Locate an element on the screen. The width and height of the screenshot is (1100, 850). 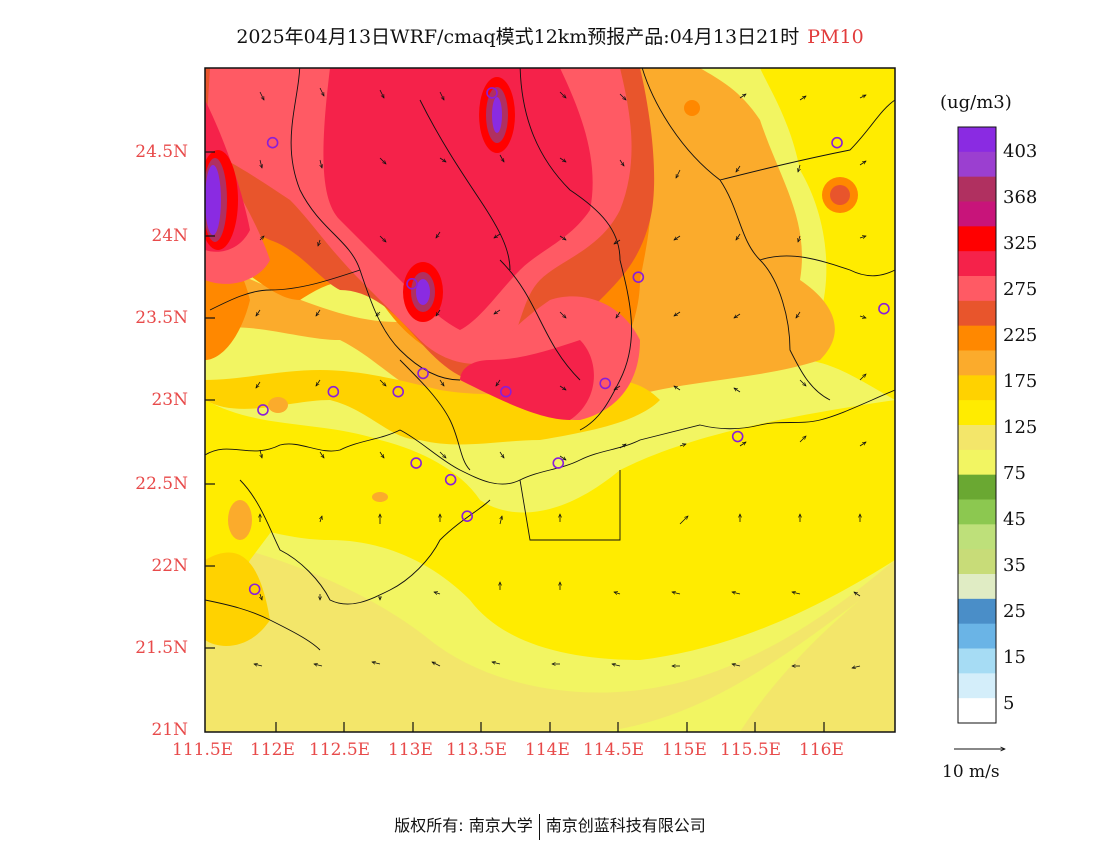
colorbar-unit: (ug/m3) is located at coordinates (976, 102).